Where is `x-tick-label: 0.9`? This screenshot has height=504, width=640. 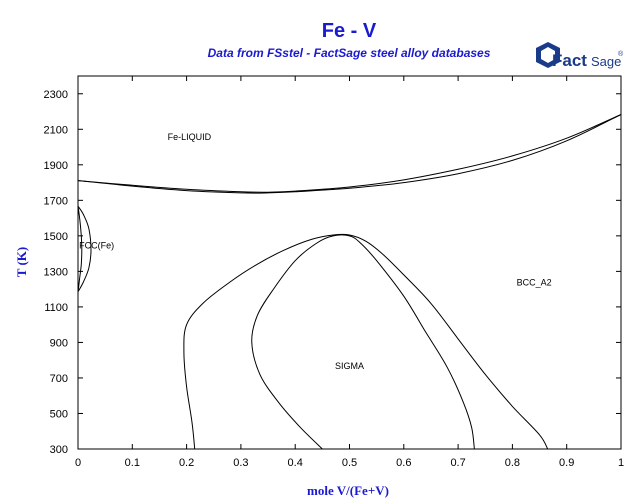 x-tick-label: 0.9 is located at coordinates (566, 463).